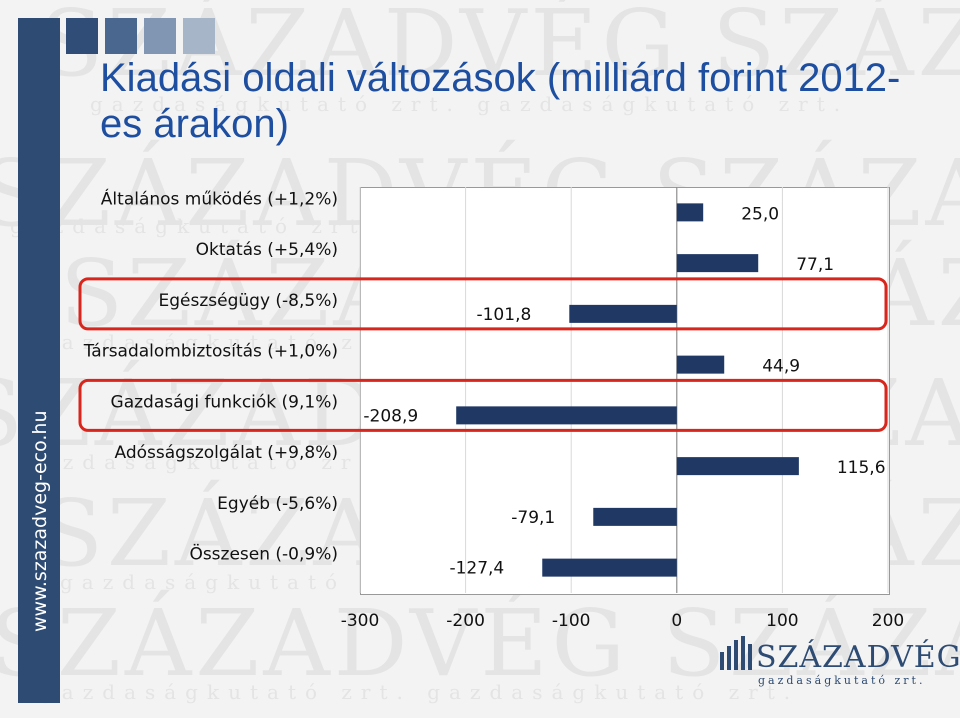  Describe the element at coordinates (736, 653) in the screenshot. I see `logo-bars-icon` at that location.